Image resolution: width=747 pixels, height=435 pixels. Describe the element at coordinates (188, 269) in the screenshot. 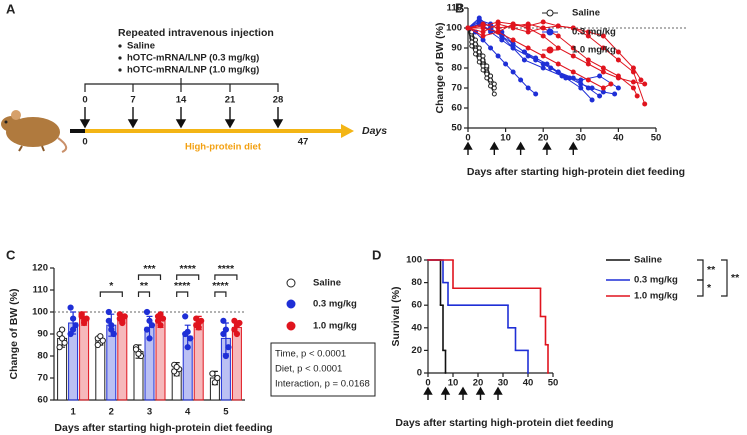

I see `significance-label: ****` at that location.